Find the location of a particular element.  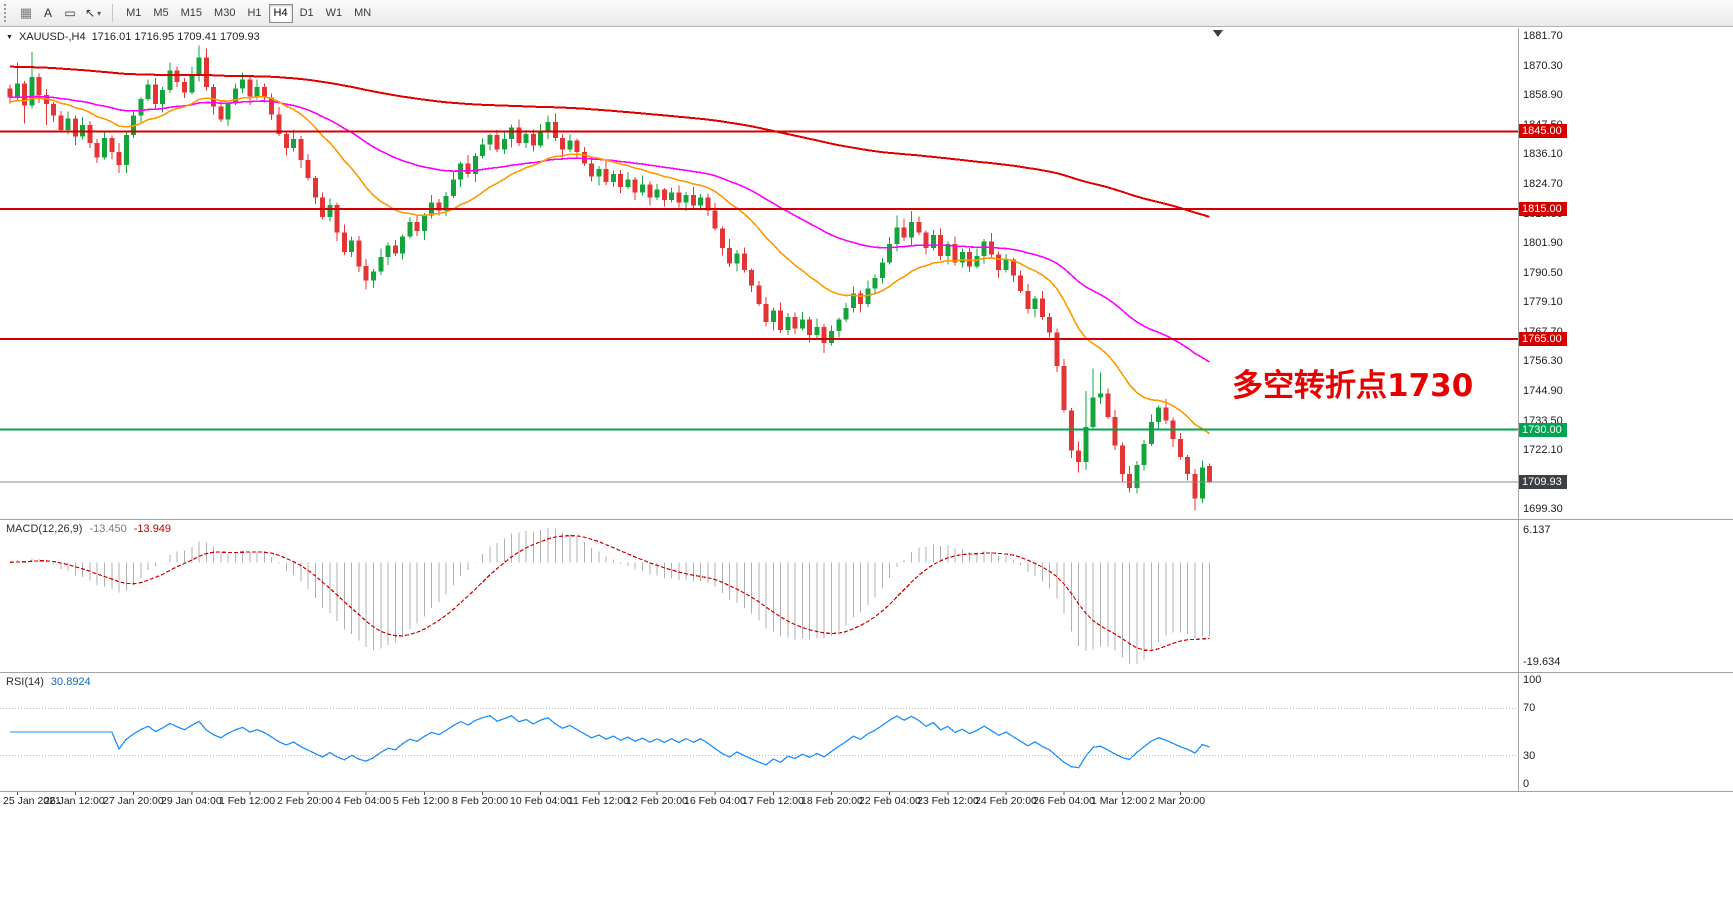

time-axis-label: 4 Feb 04:00 is located at coordinates (363, 801).